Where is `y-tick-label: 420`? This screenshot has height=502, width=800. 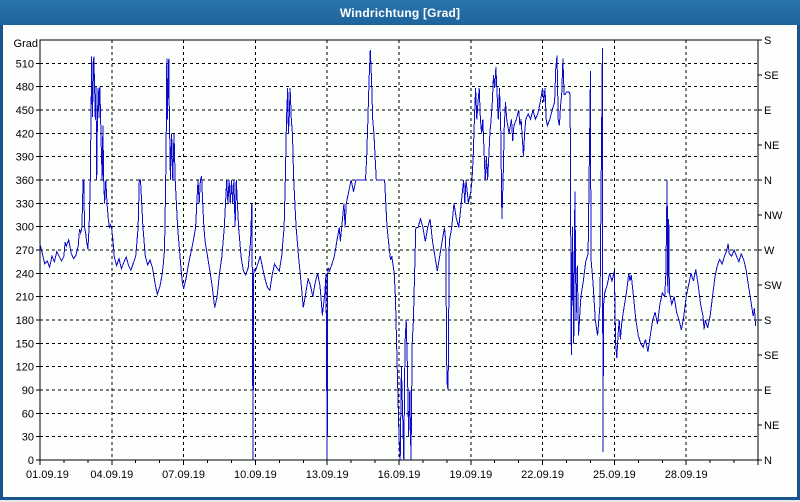 y-tick-label: 420 is located at coordinates (25, 134).